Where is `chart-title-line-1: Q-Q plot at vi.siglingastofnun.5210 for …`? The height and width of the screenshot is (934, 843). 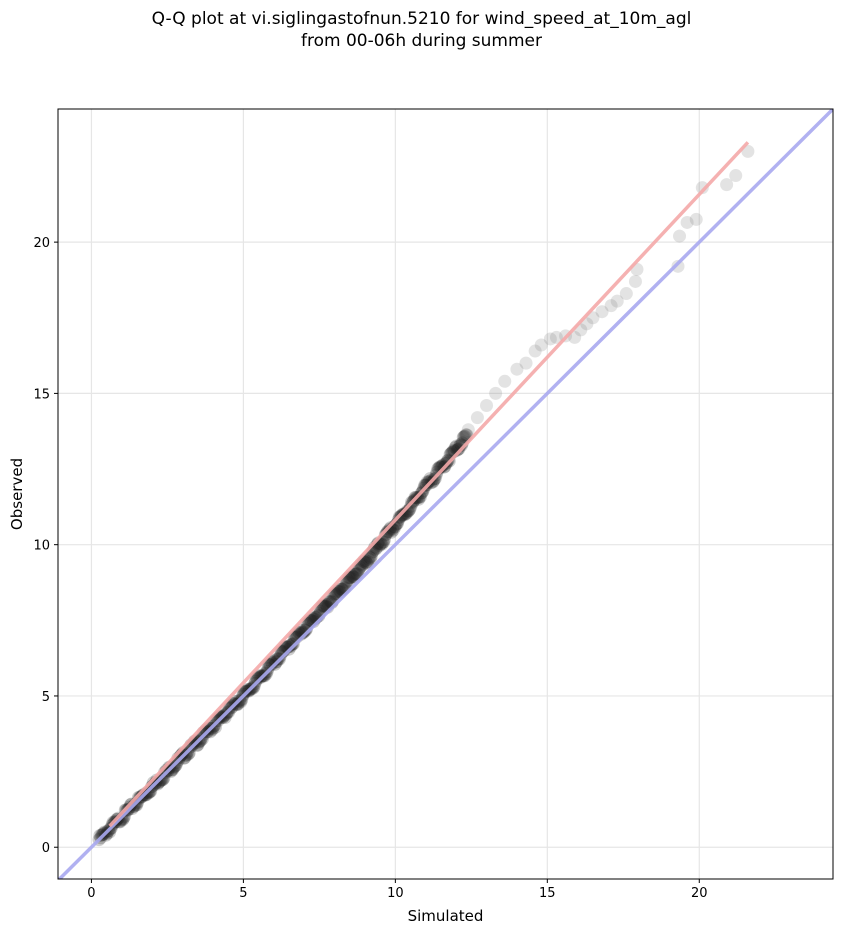 chart-title-line-1: Q-Q plot at vi.siglingastofnun.5210 for … is located at coordinates (421, 19).